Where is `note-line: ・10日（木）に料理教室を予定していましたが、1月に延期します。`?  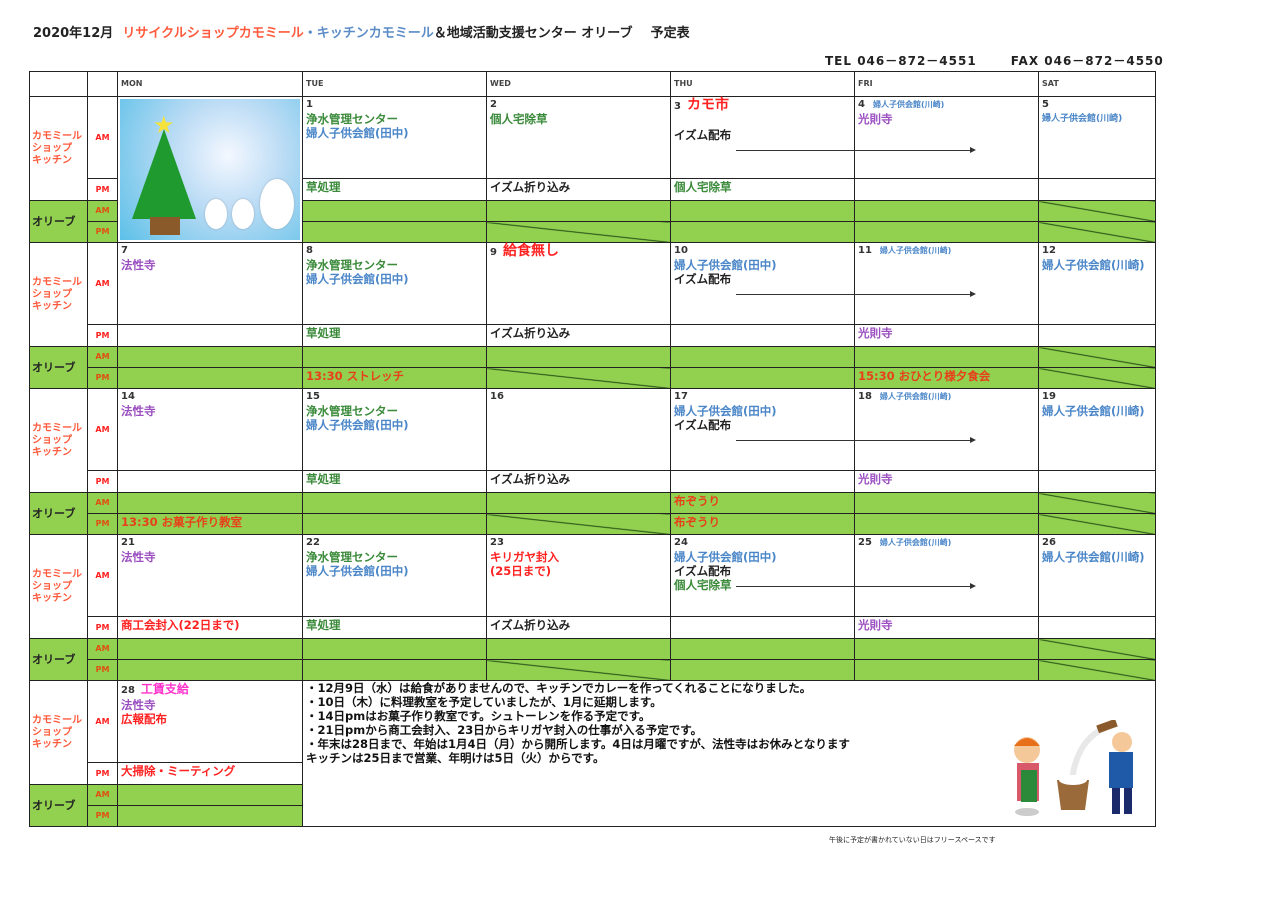
note-line: ・10日（木）に料理教室を予定していましたが、1月に延期します。 is located at coordinates (484, 702).